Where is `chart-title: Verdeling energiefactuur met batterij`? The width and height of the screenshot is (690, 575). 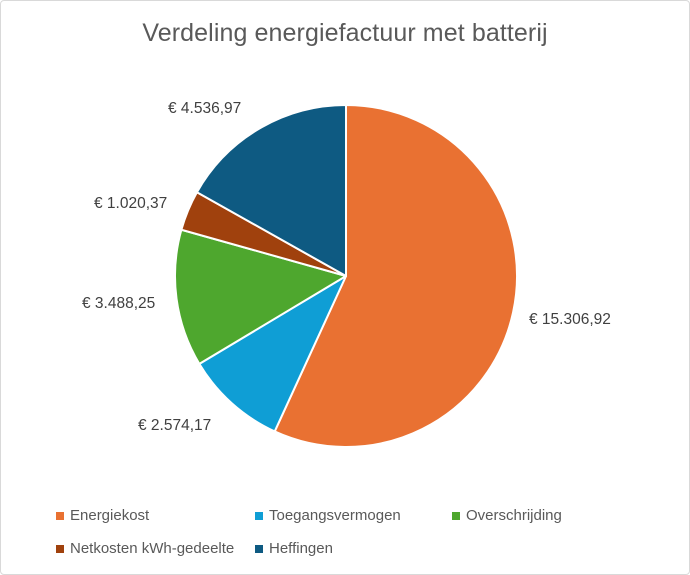
chart-title: Verdeling energiefactuur met batterij is located at coordinates (345, 33).